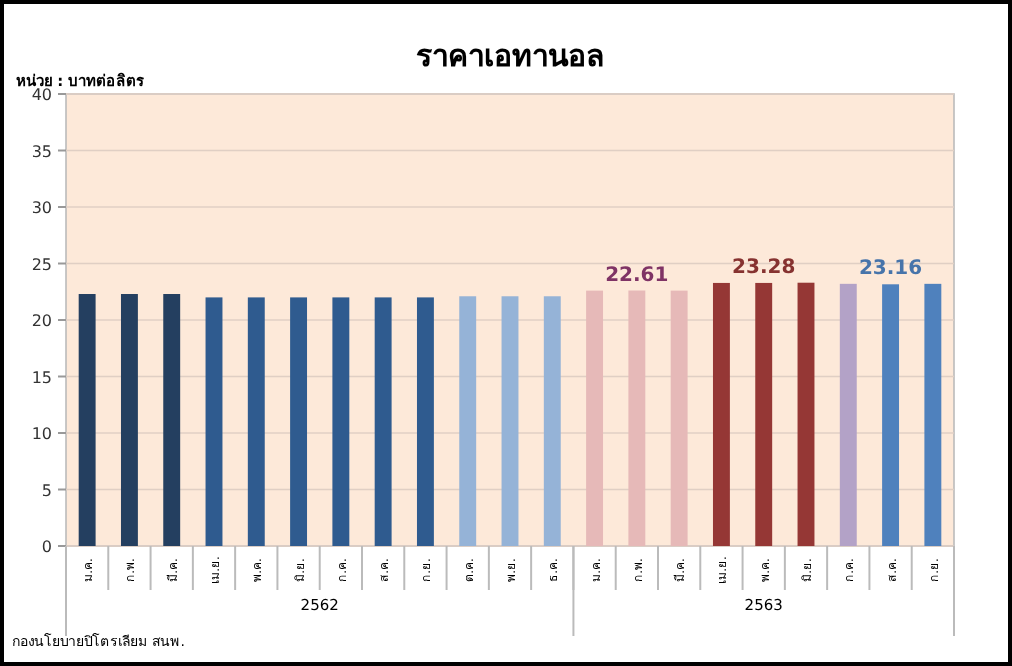  What do you see at coordinates (46, 490) in the screenshot?
I see `y-tick-label: 5` at bounding box center [46, 490].